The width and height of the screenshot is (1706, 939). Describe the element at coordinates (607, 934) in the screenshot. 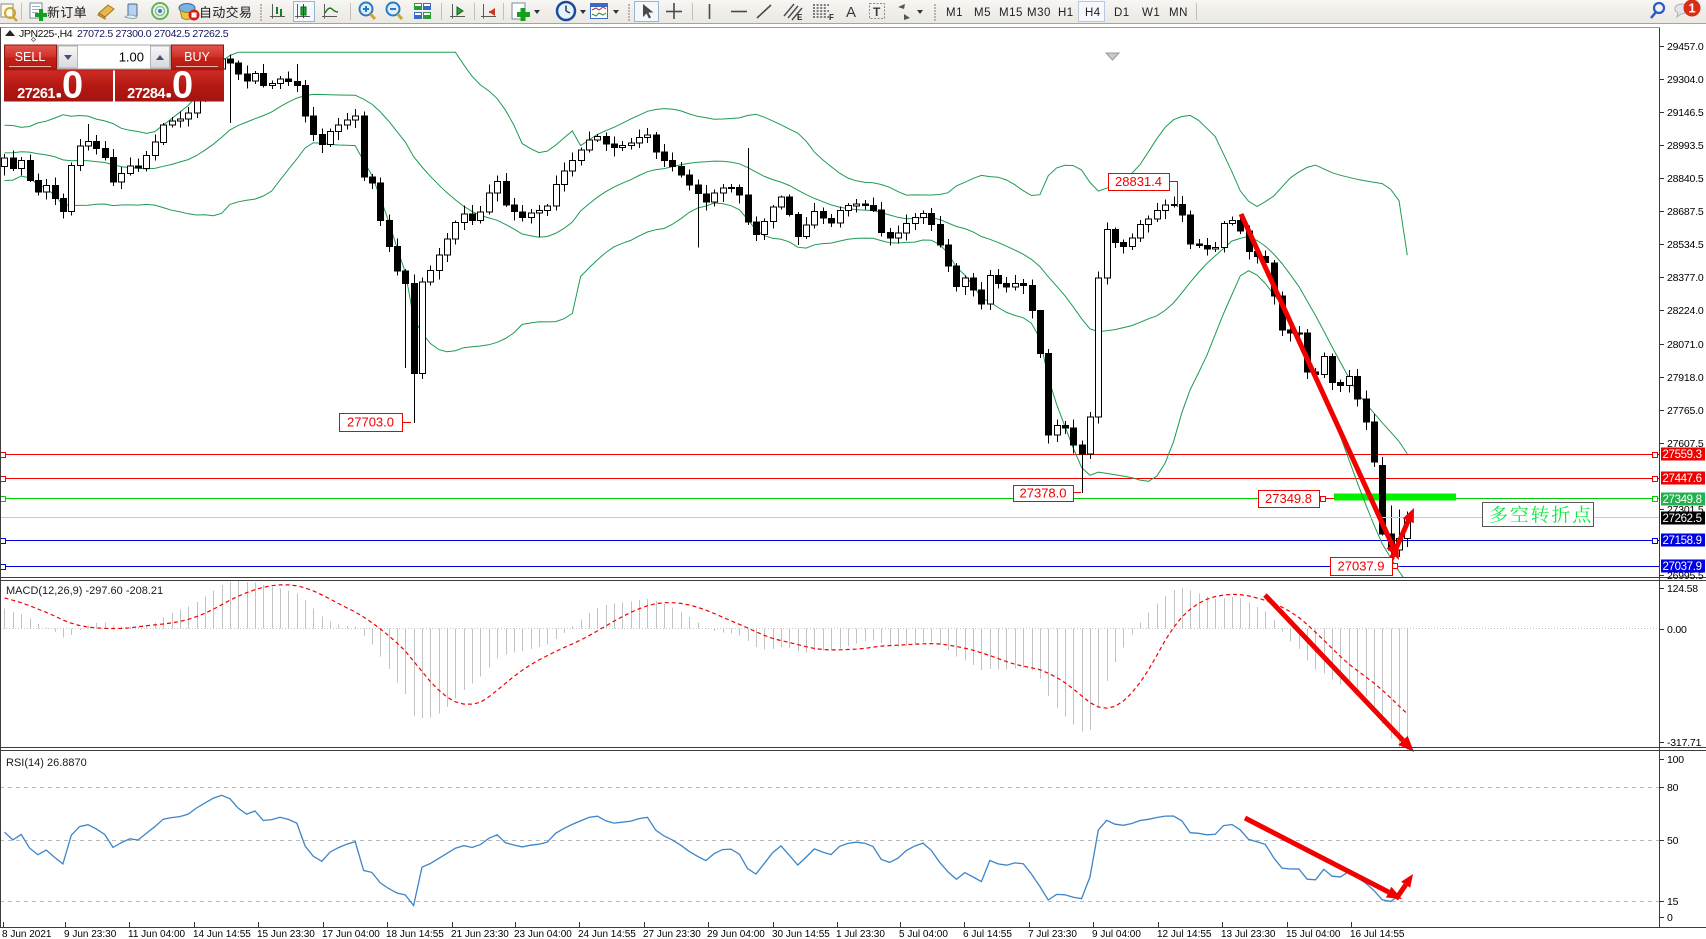

I see `svg-text: 24 Jun 14:55` at that location.